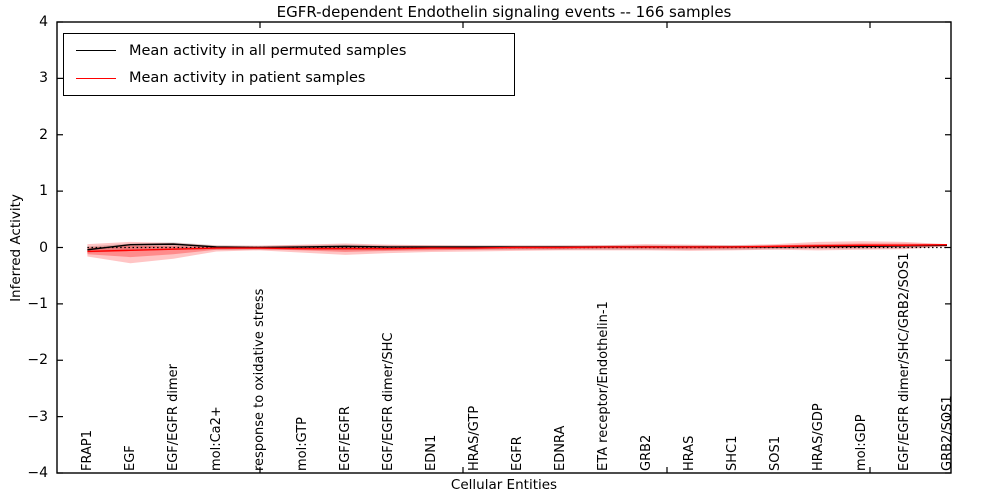  What do you see at coordinates (37, 360) in the screenshot?
I see `y-tick-label: −2` at bounding box center [37, 360].